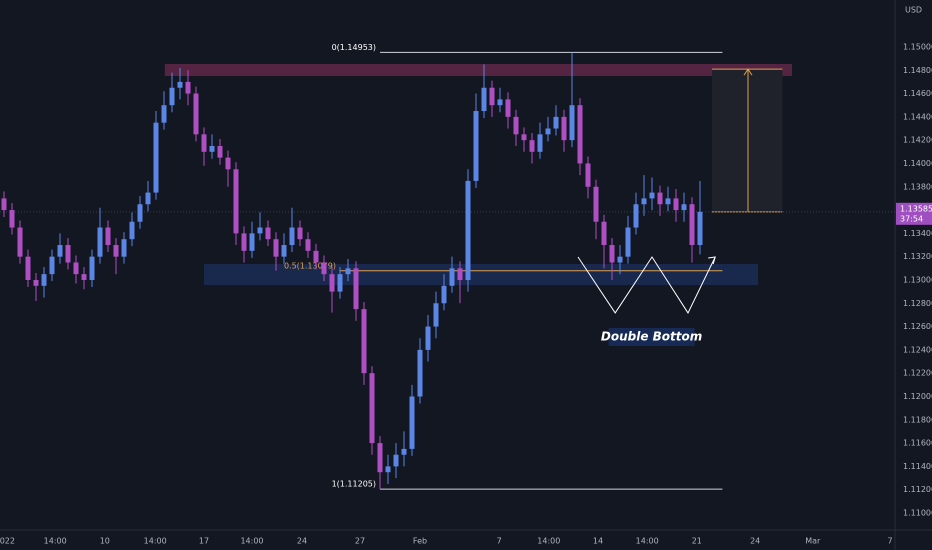 The height and width of the screenshot is (550, 932). Describe the element at coordinates (917, 349) in the screenshot. I see `y-tick-label: 1.12400` at that location.